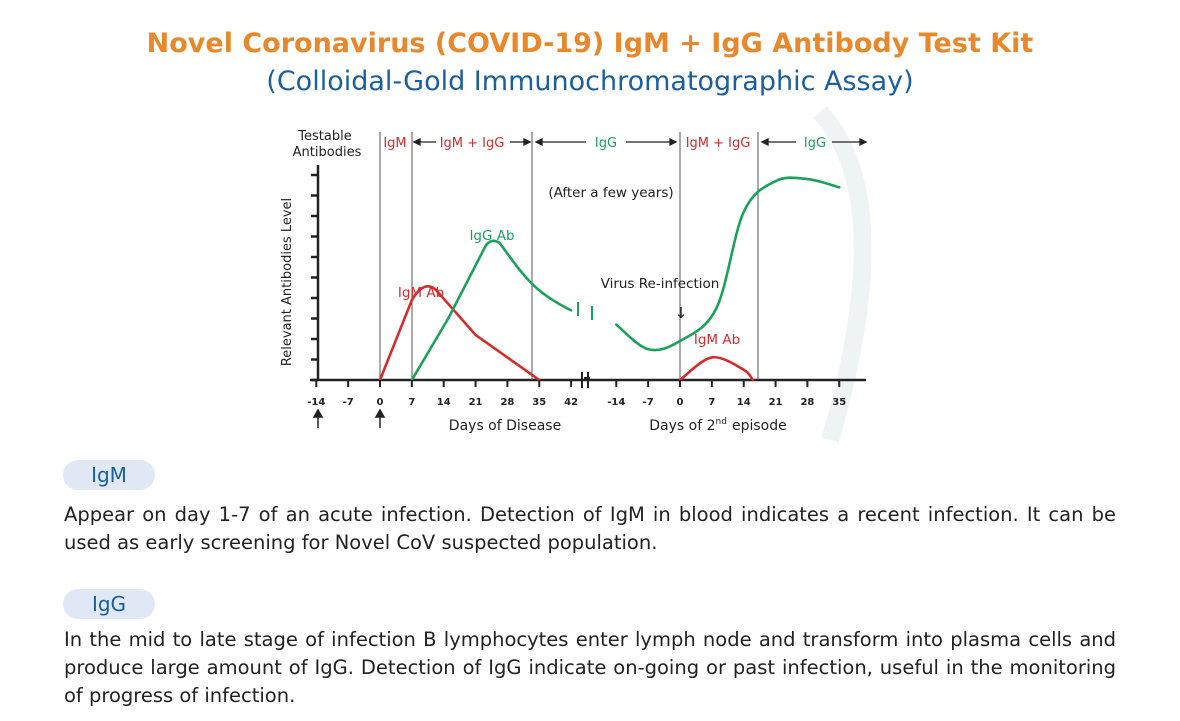 The width and height of the screenshot is (1180, 721). I want to click on watermark-arc, so click(842, 274).